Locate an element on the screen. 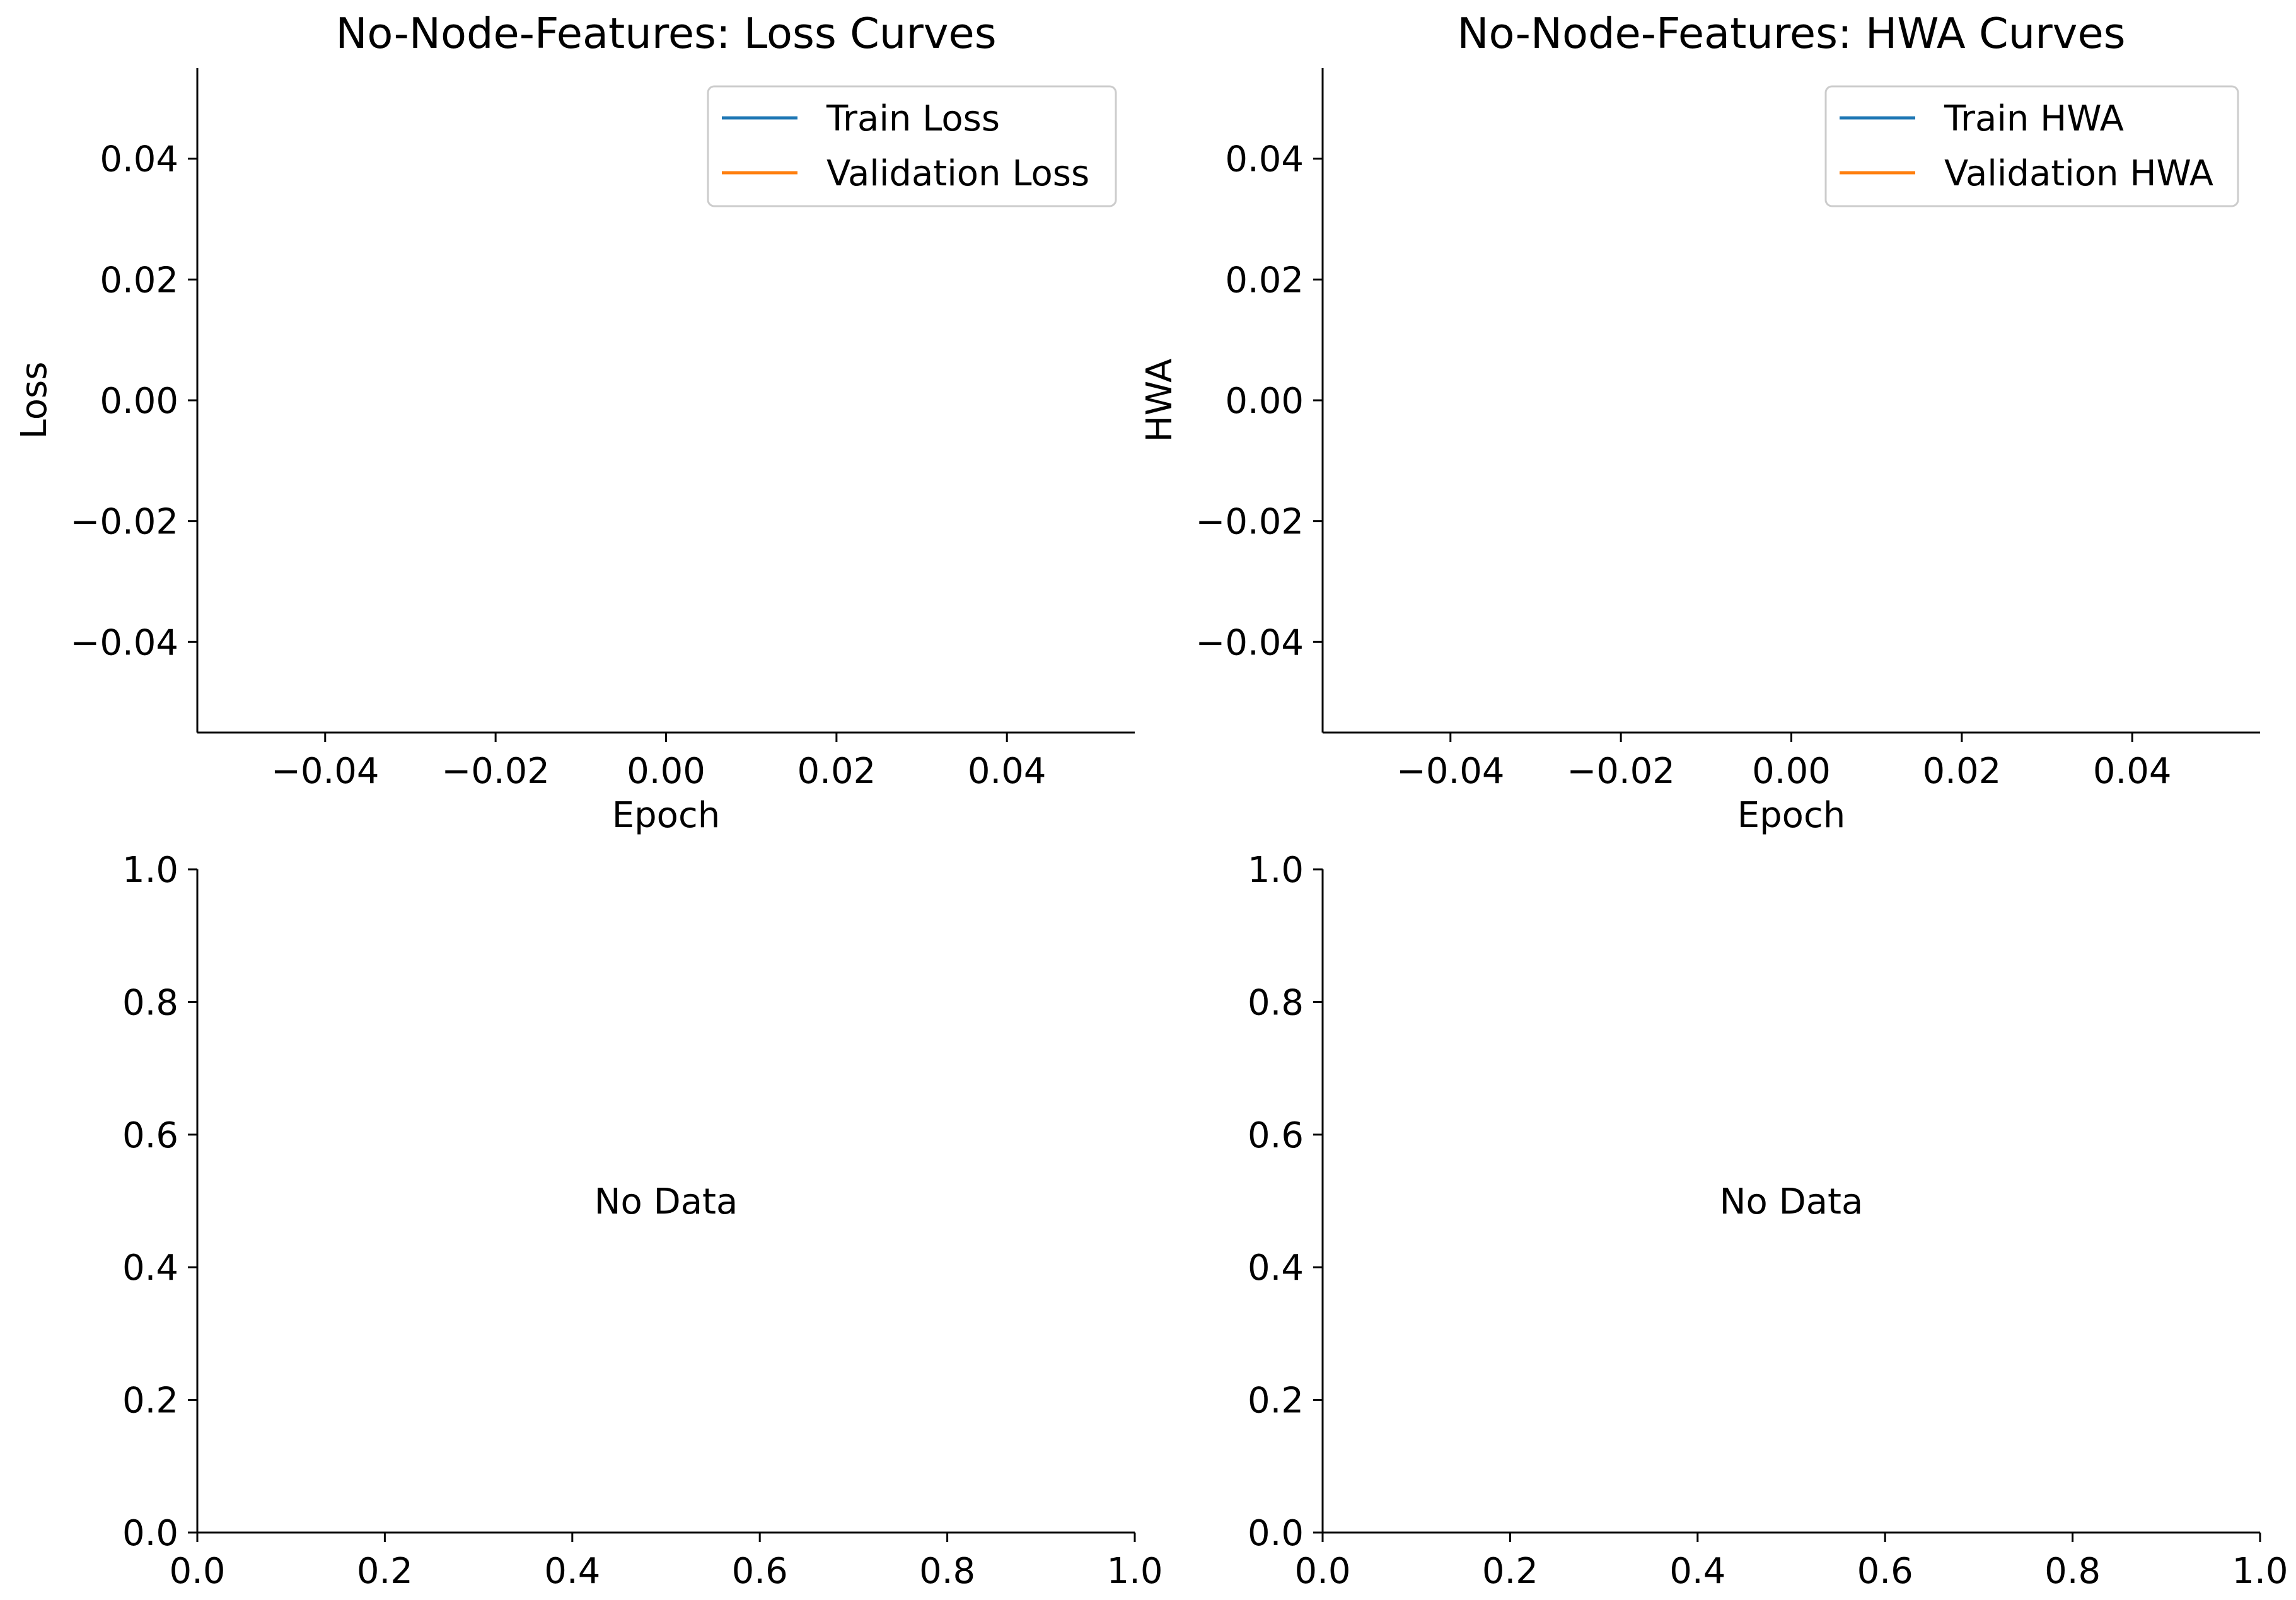  subplot-title: No-Node-Features: HWA Curves is located at coordinates (1791, 33).